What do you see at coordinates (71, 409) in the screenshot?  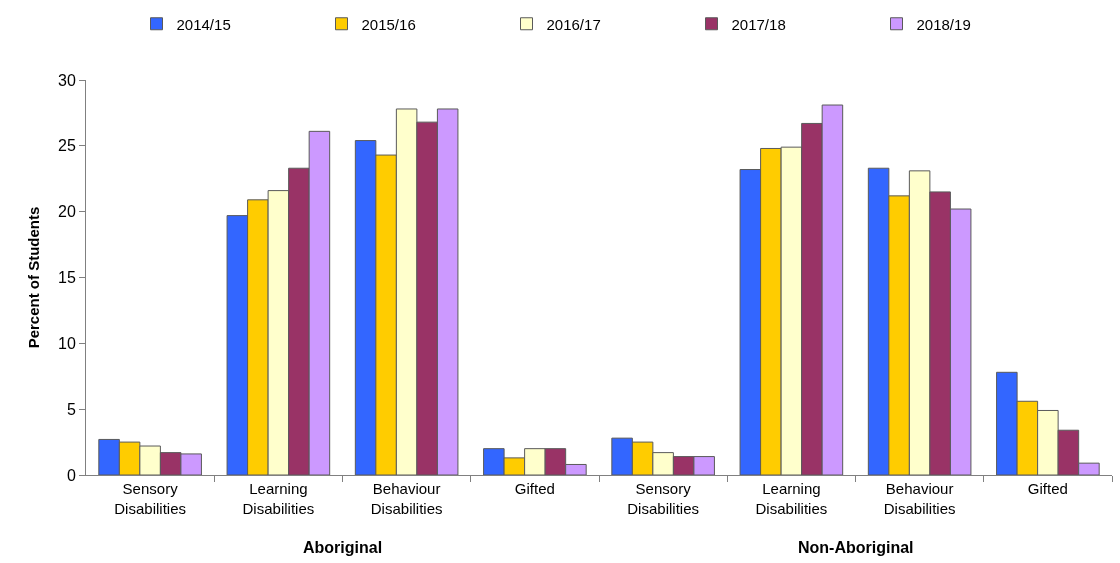 I see `y-tick-label: 5` at bounding box center [71, 409].